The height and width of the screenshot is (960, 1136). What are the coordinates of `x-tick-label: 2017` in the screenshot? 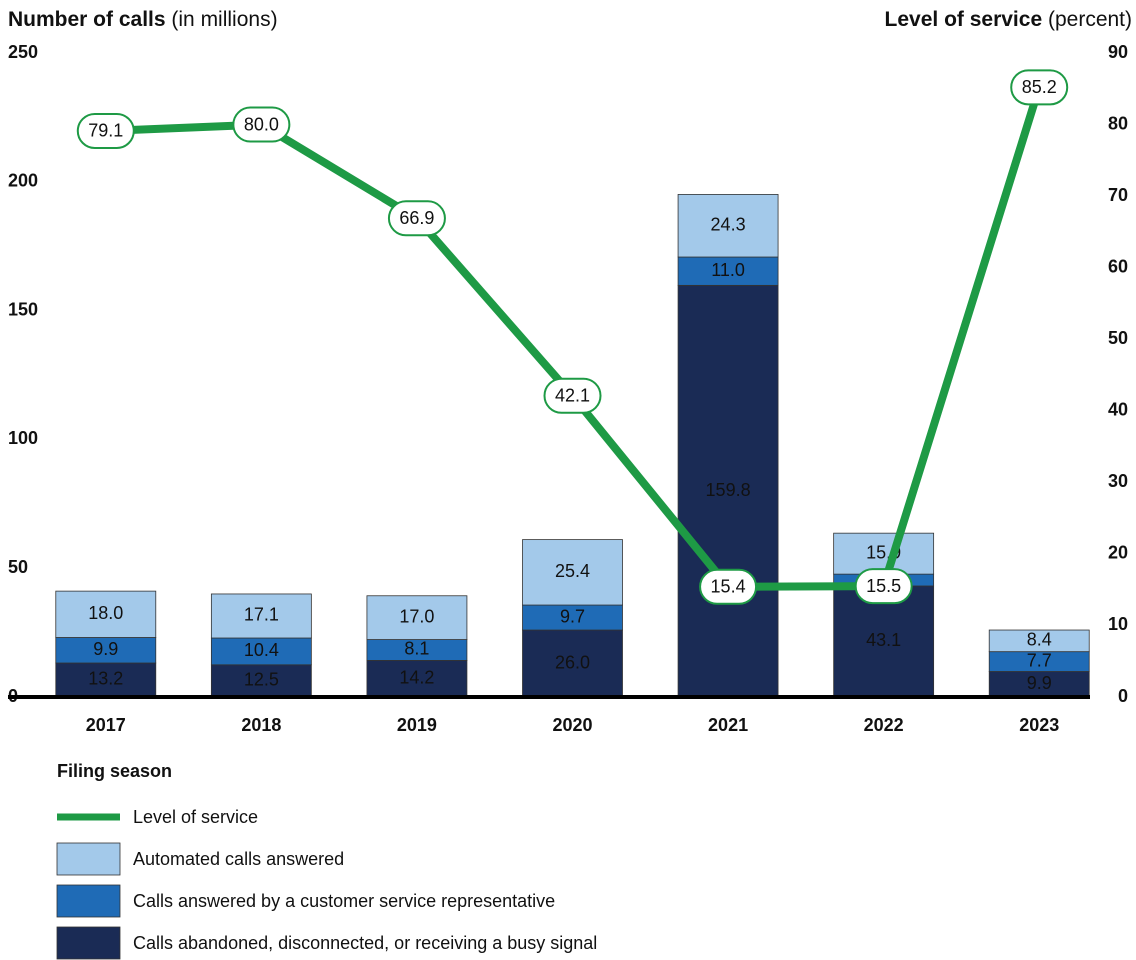 It's located at (106, 725).